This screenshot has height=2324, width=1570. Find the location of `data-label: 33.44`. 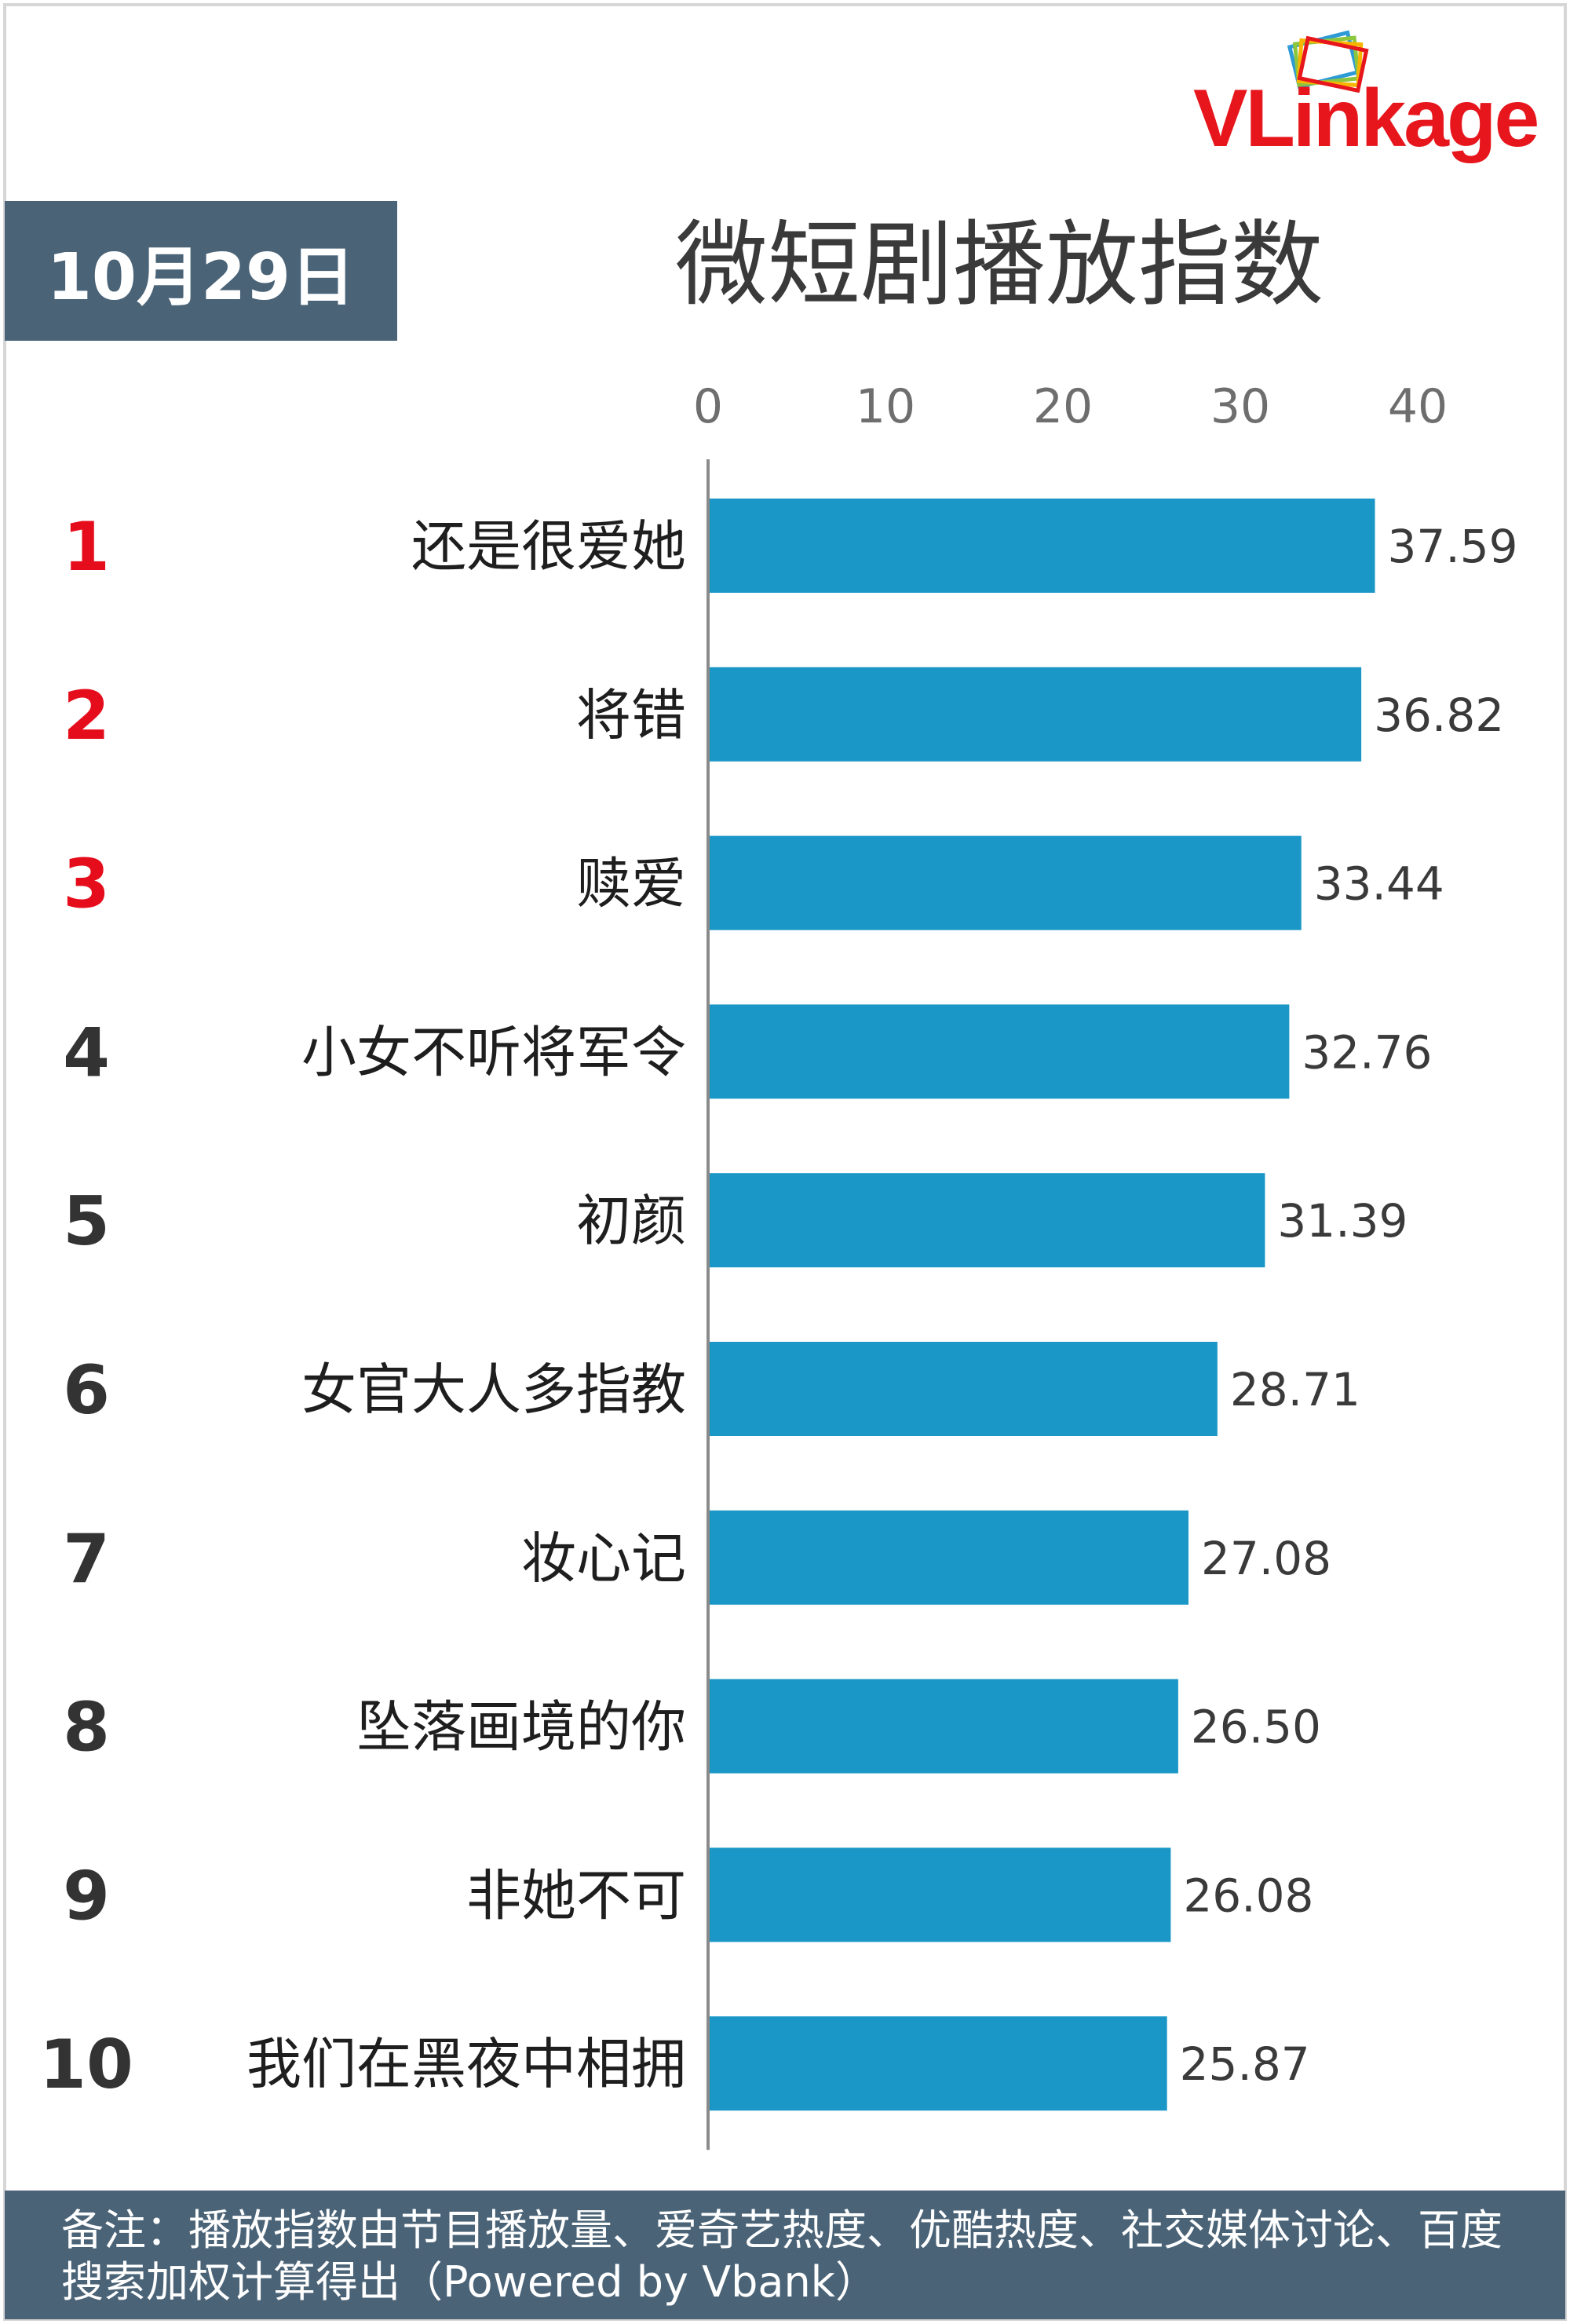

data-label: 33.44 is located at coordinates (1379, 884).